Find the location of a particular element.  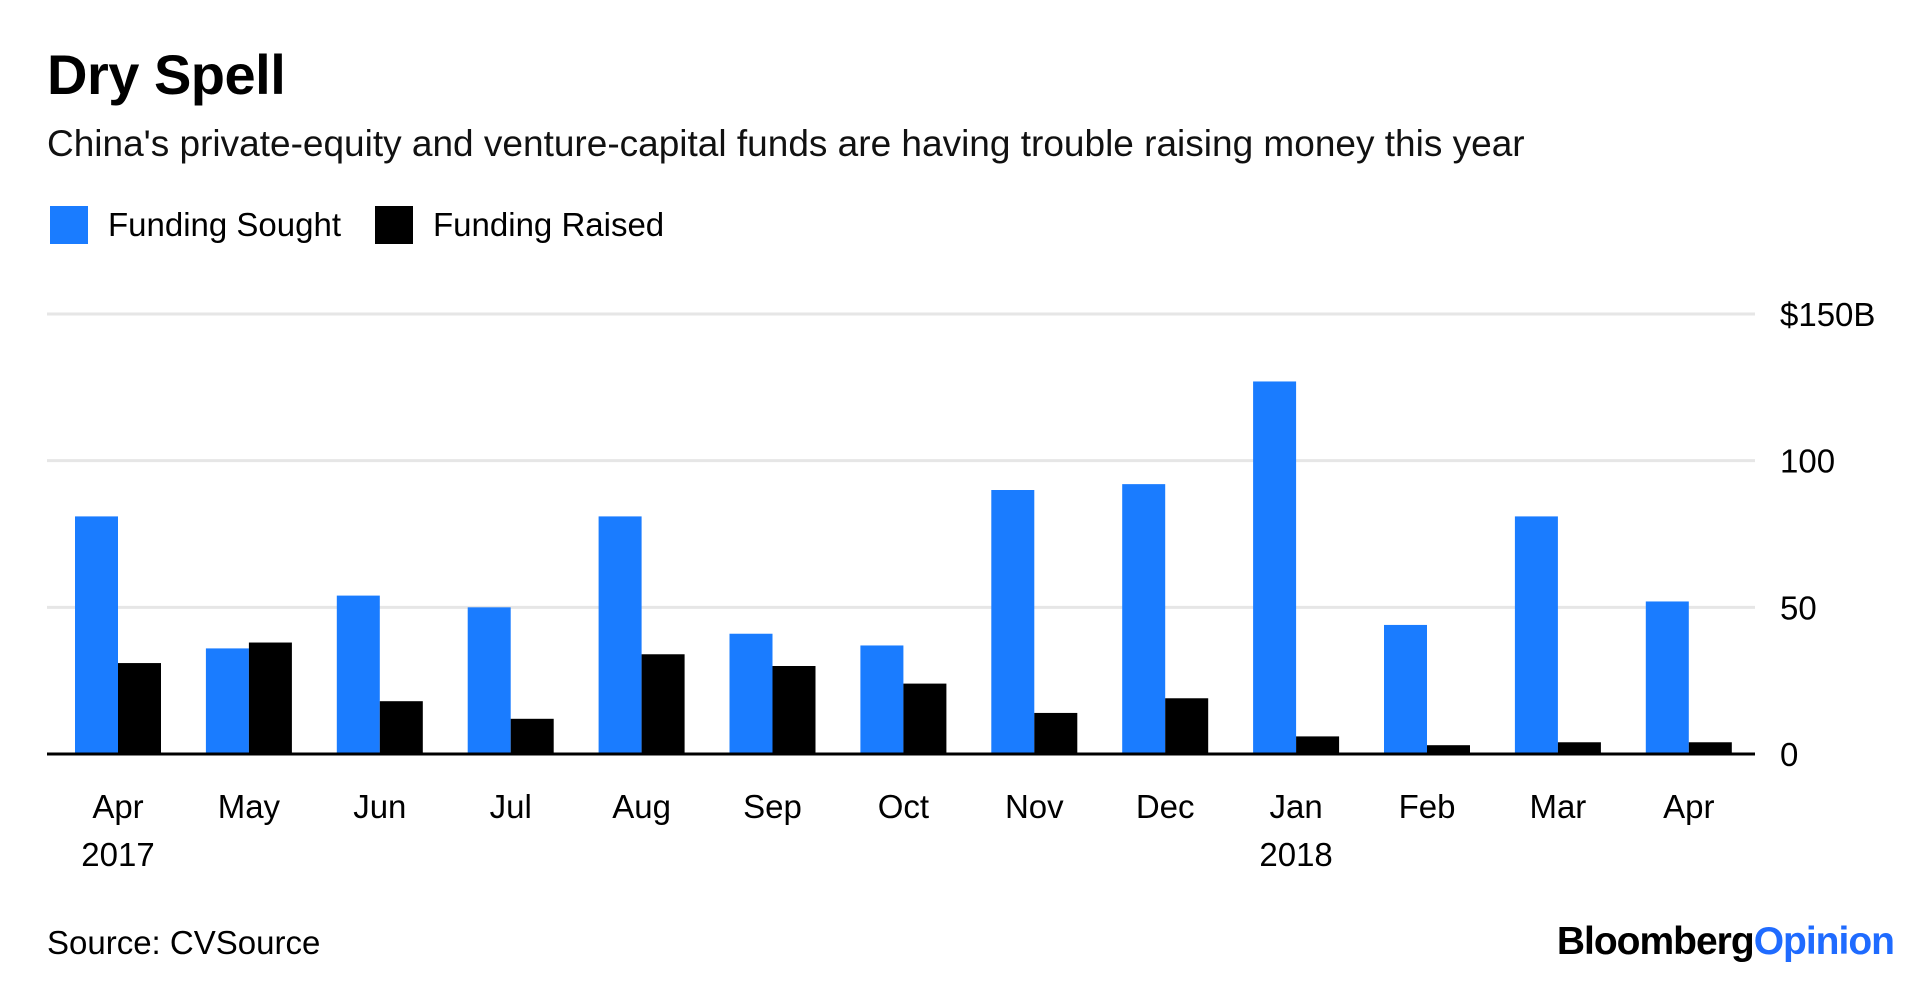

x-tick-label: Nov is located at coordinates (1034, 806).